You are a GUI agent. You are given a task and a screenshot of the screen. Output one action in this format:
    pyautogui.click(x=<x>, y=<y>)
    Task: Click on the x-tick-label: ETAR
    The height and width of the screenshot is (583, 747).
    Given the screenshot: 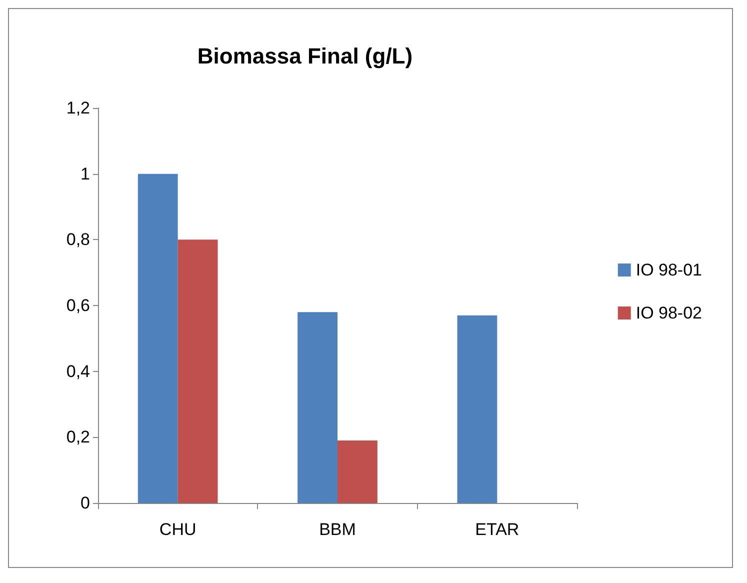 What is the action you would take?
    pyautogui.click(x=497, y=529)
    